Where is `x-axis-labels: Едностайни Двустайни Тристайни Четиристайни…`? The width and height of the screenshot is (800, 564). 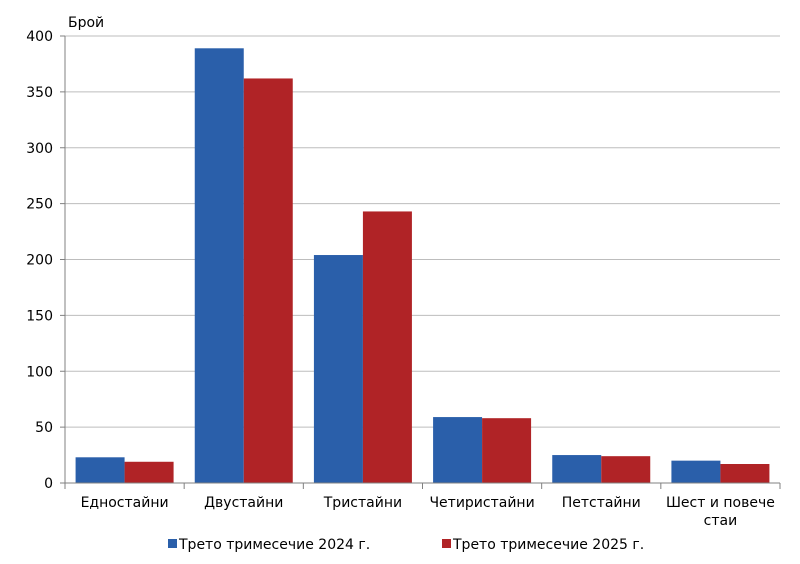 x-axis-labels: Едностайни Двустайни Тристайни Четиристайни… is located at coordinates (428, 512).